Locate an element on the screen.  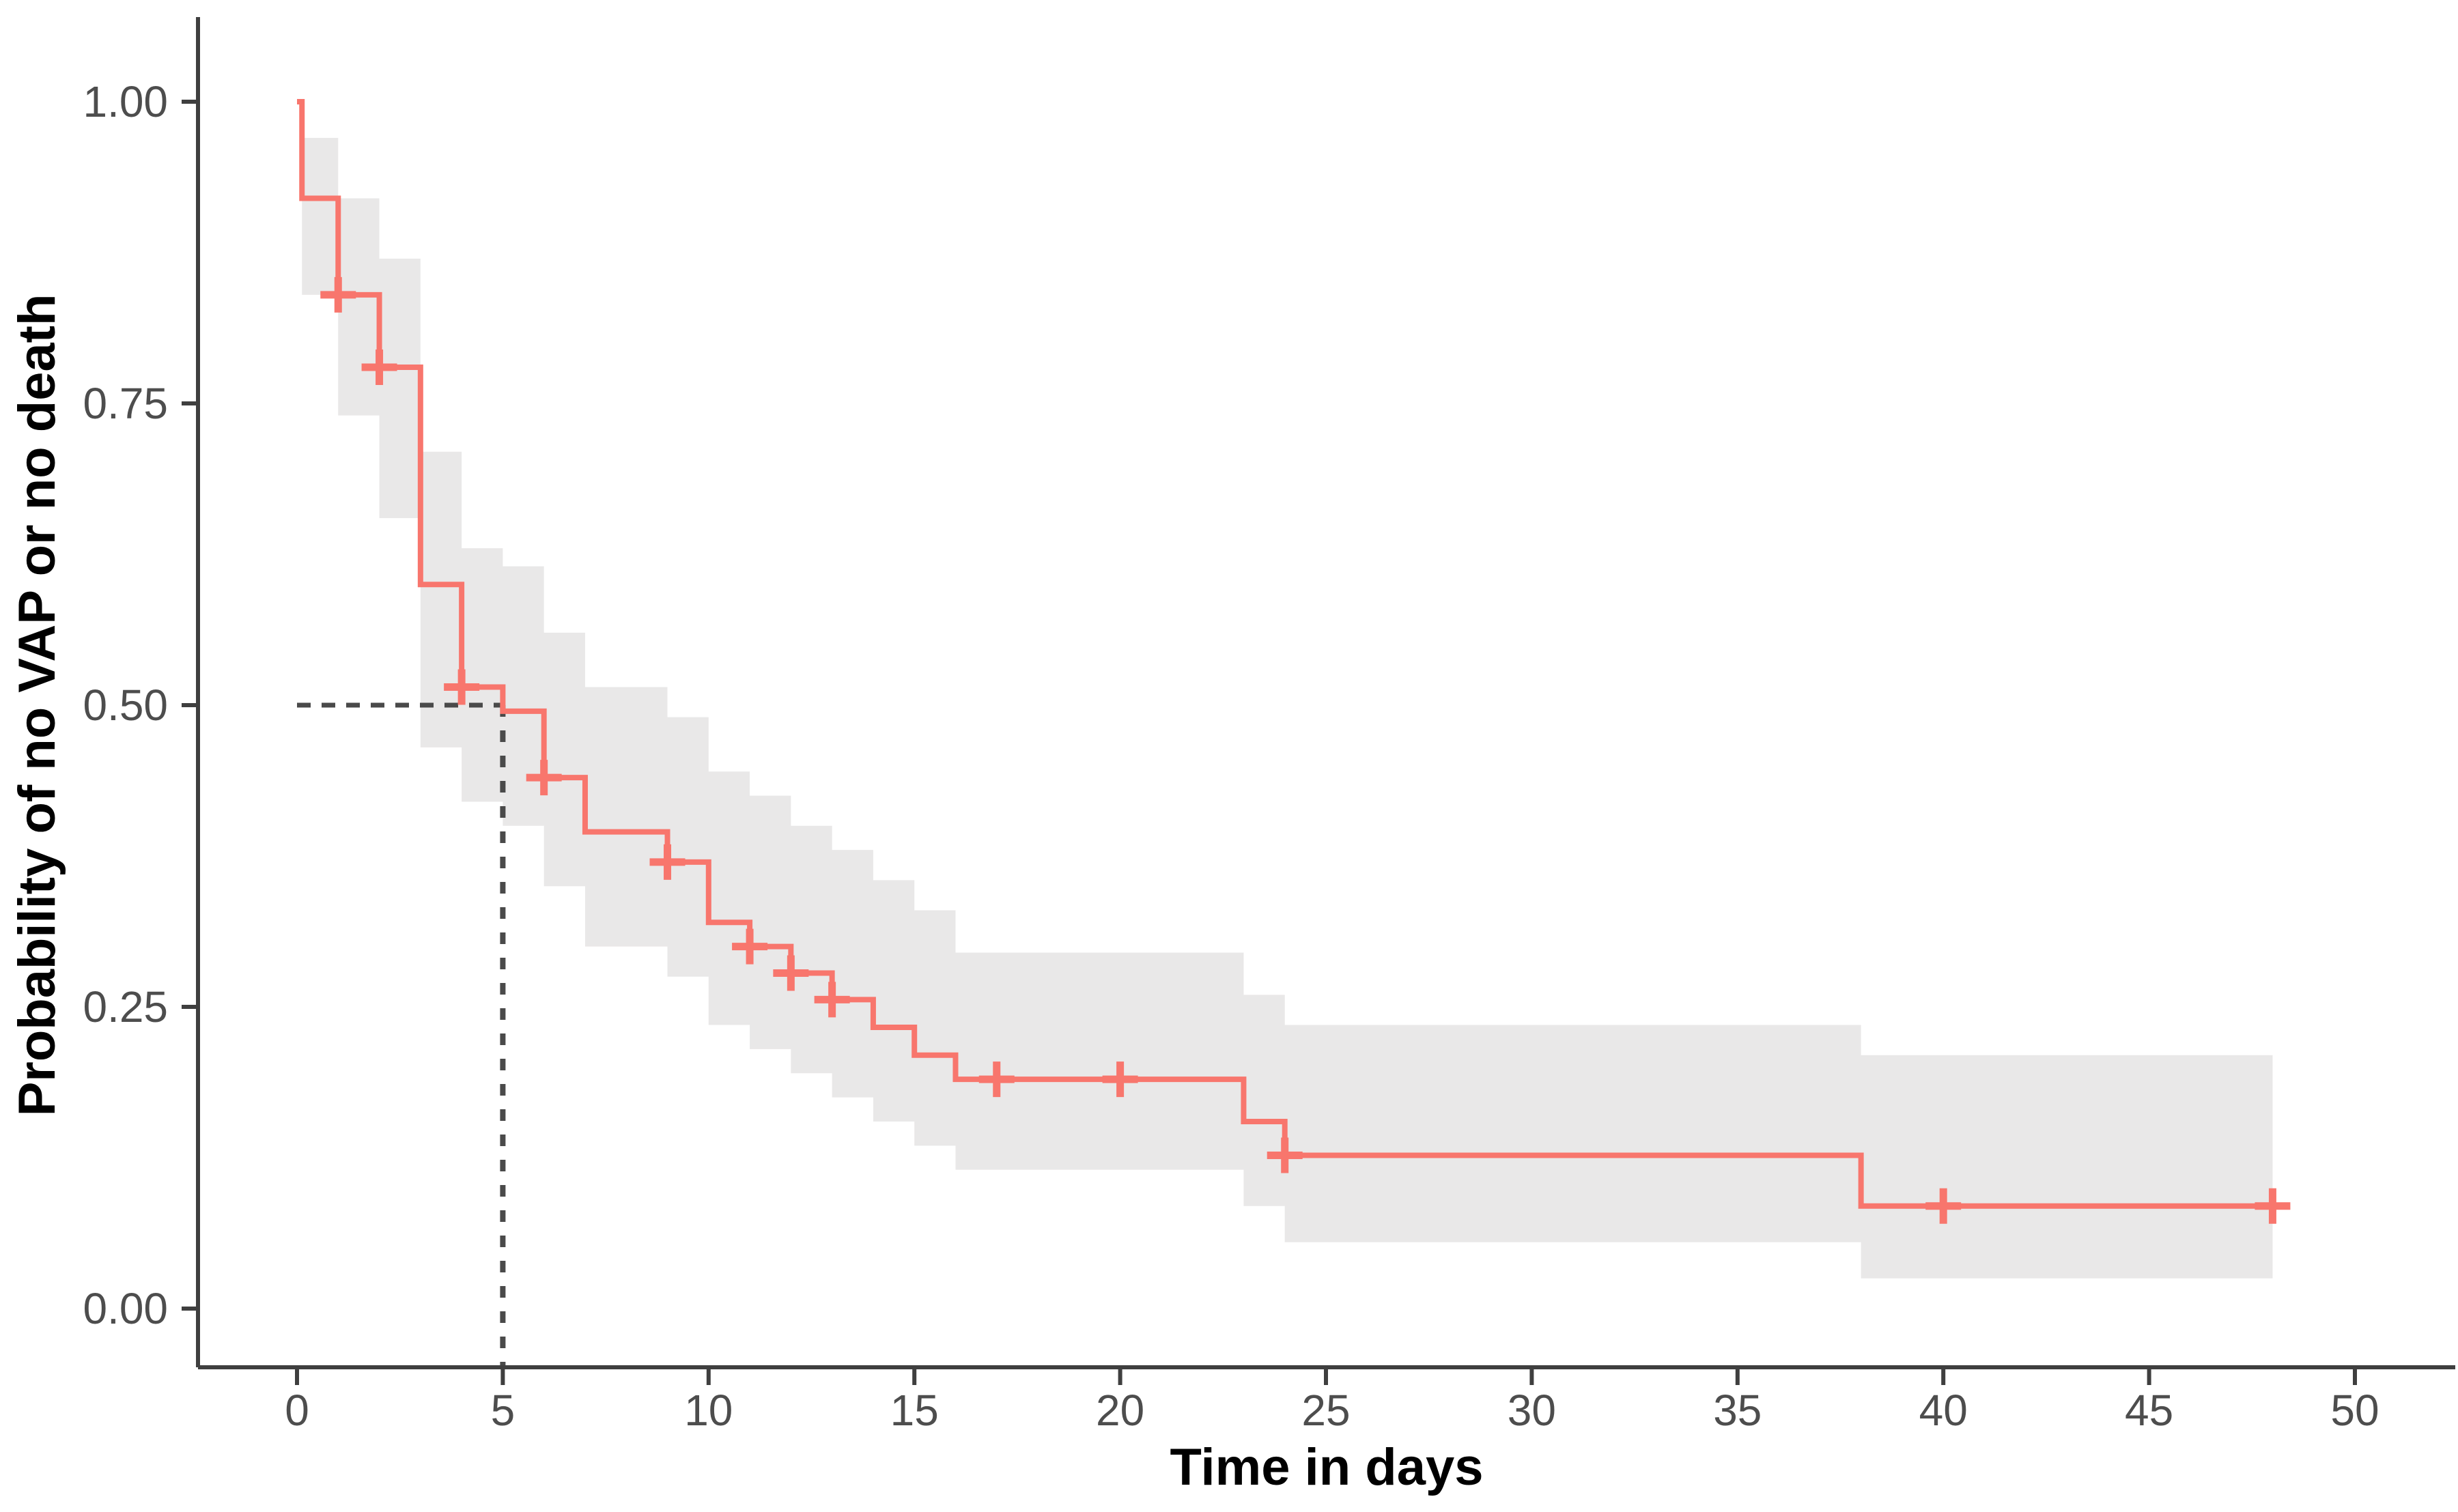
x-tick-label: 45 is located at coordinates (2149, 1410).